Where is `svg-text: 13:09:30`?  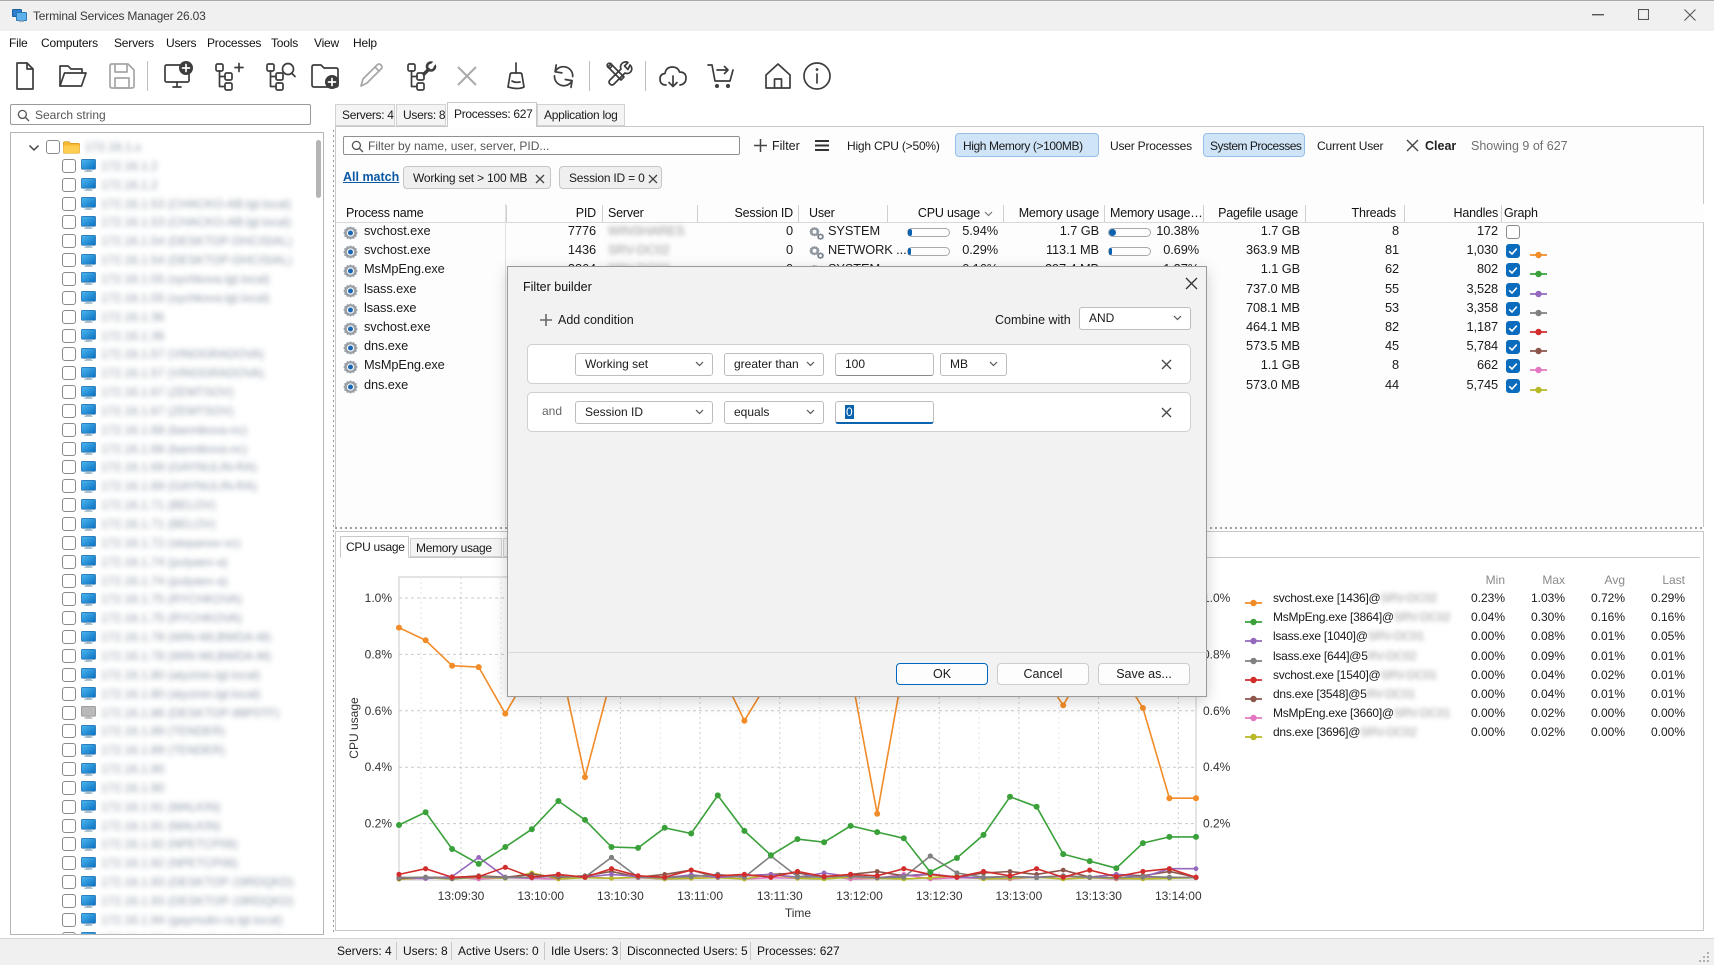 svg-text: 13:09:30 is located at coordinates (461, 896).